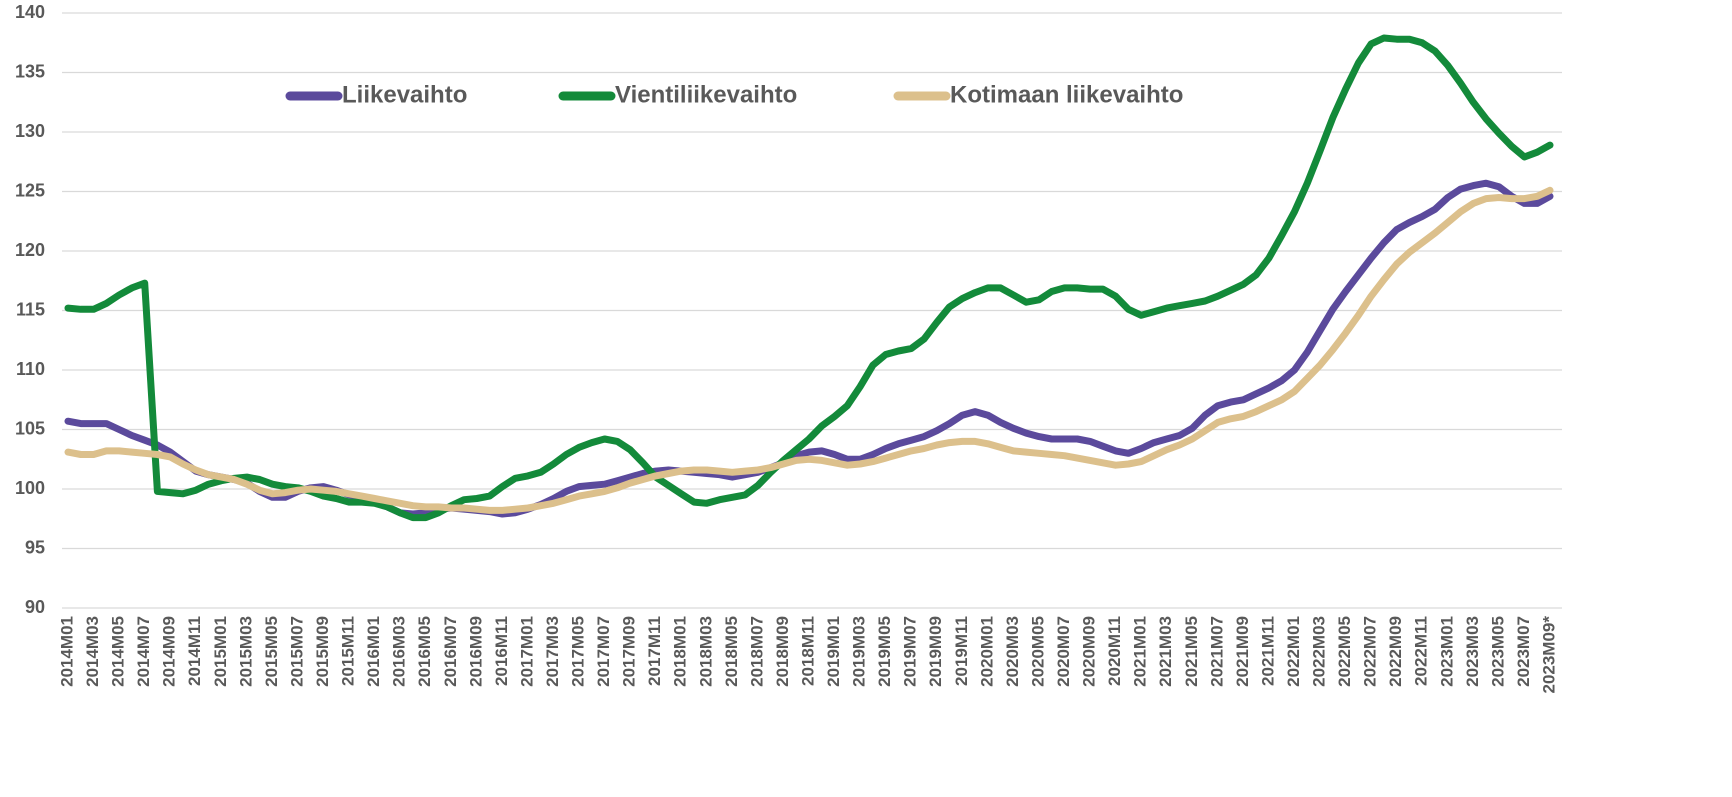 This screenshot has height=797, width=1732. Describe the element at coordinates (1344, 651) in the screenshot. I see `x-tick-label: 2022M05` at that location.